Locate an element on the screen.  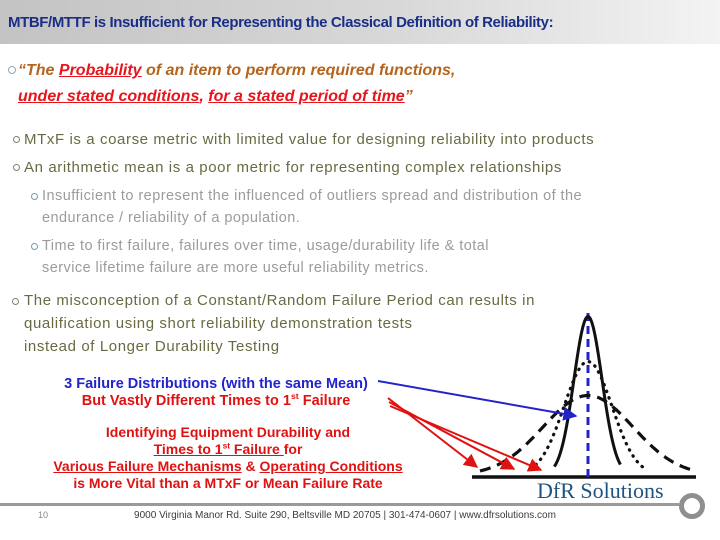
quote-open: “The is located at coordinates (38, 70).